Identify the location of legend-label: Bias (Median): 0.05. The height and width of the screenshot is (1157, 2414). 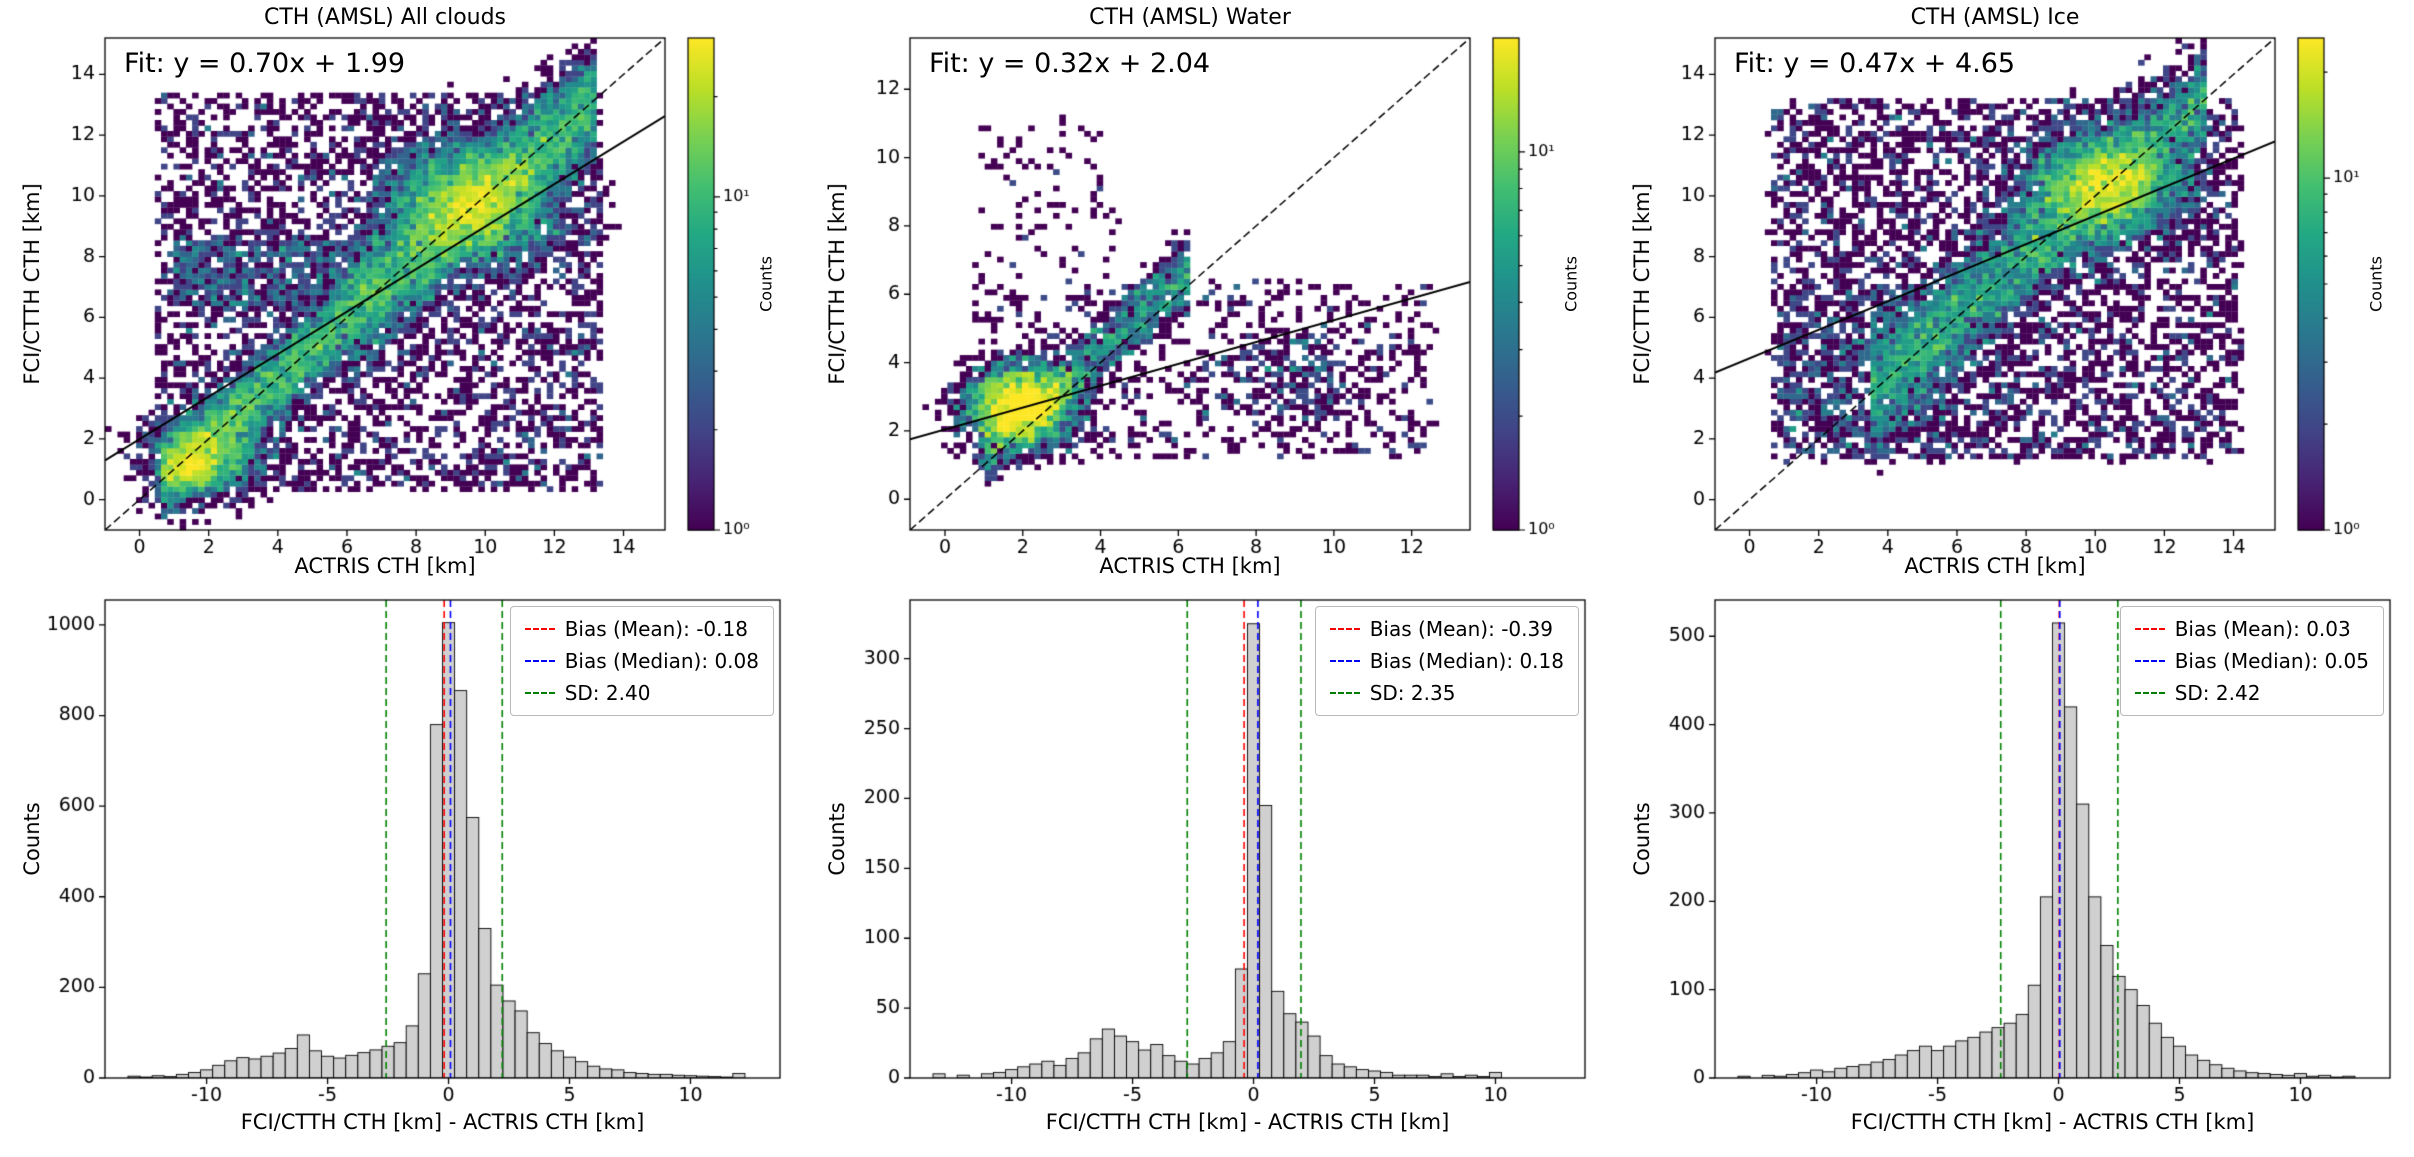
(2271, 661).